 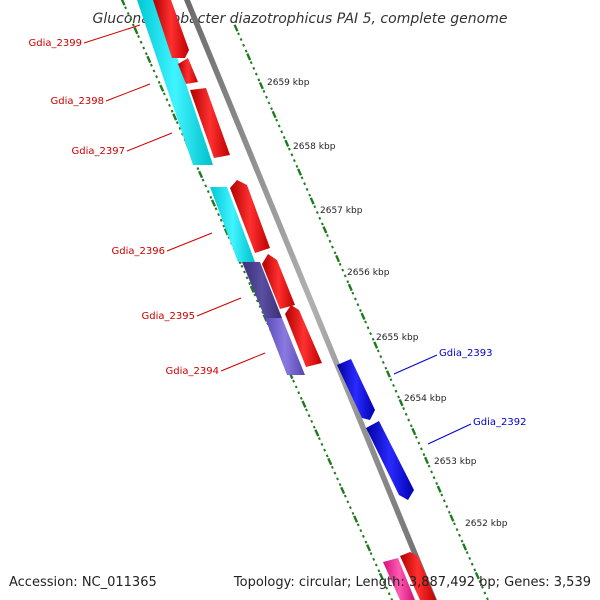 What do you see at coordinates (77, 101) in the screenshot?
I see `gene-label-gdia-2398: Gdia_2398` at bounding box center [77, 101].